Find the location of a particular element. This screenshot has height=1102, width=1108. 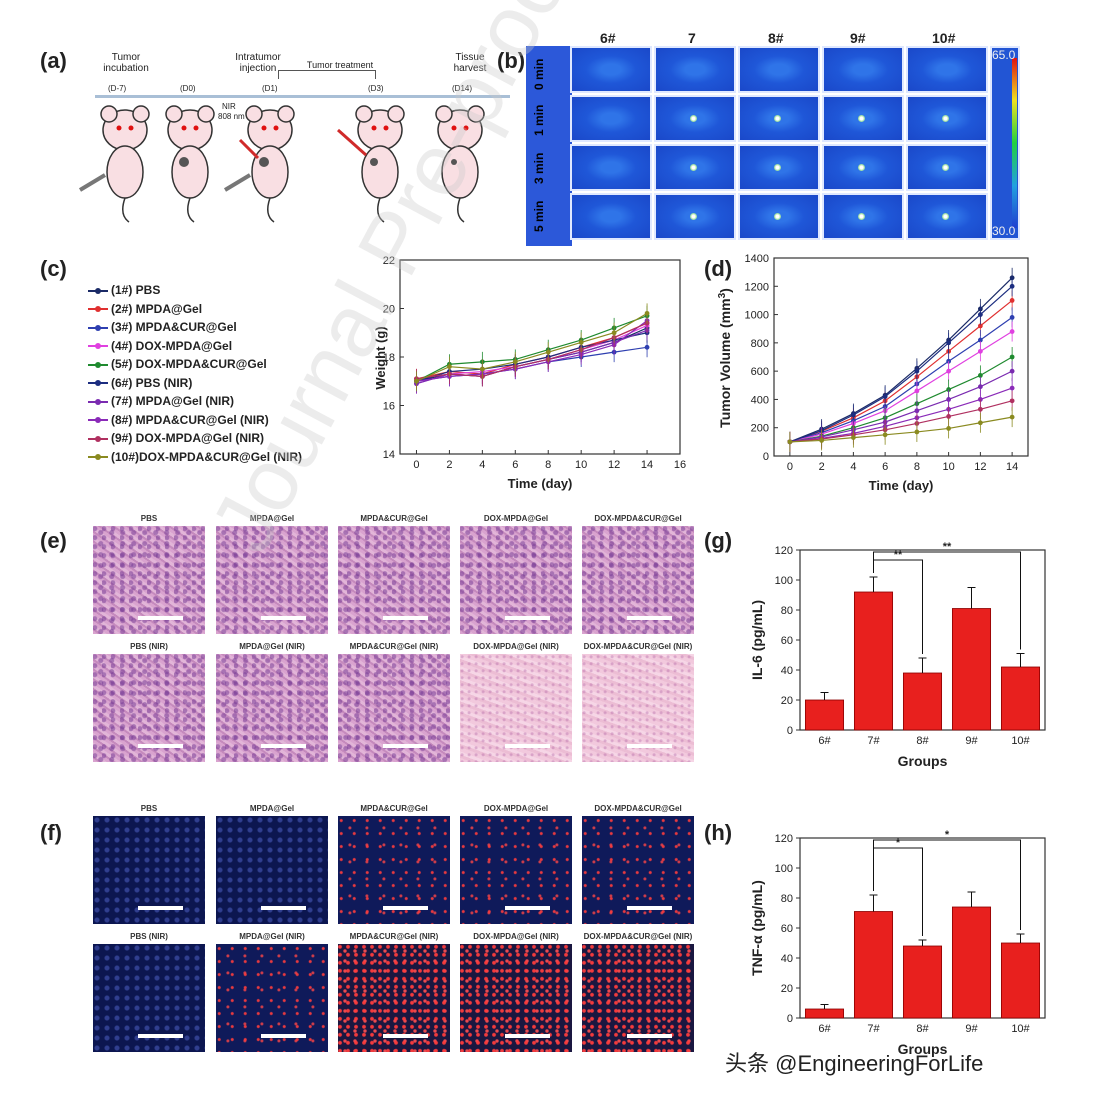

legend-label: (10#)DOX-MPDA&CUR@Gel (NIR) is located at coordinates (207, 456).